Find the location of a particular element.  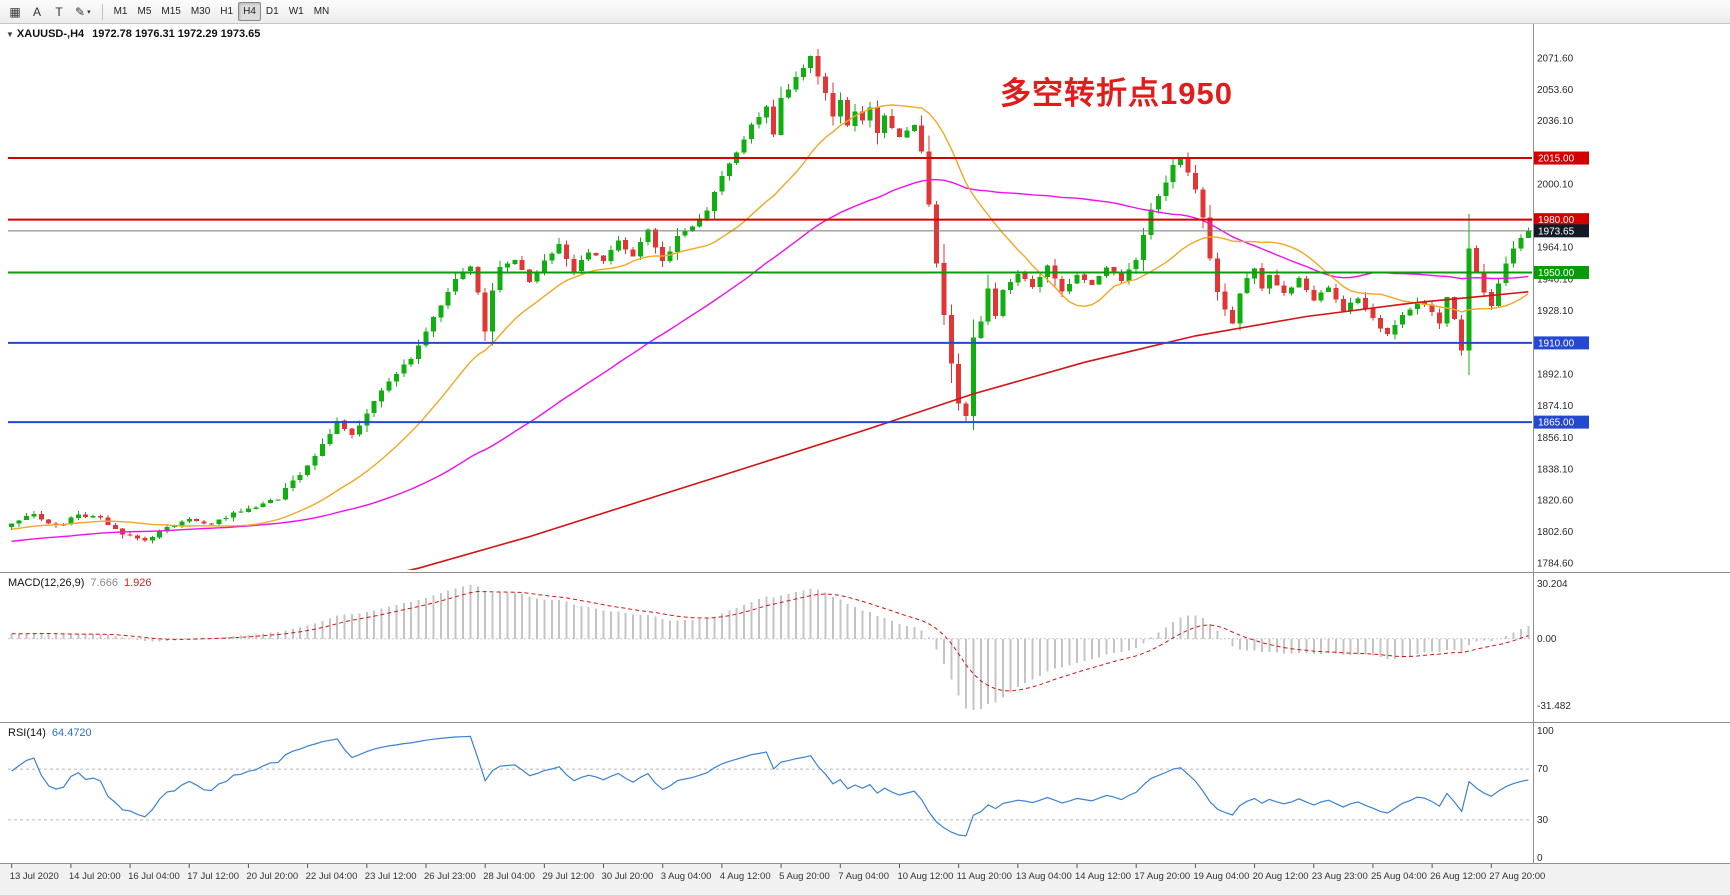

svg-text: 30 is located at coordinates (1543, 820).